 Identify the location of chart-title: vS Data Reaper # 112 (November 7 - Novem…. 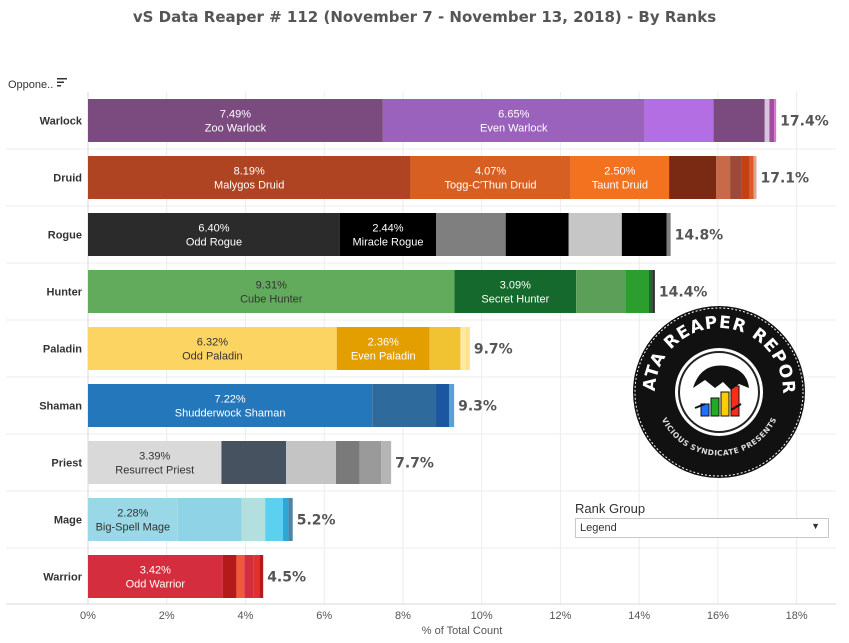
(424, 17).